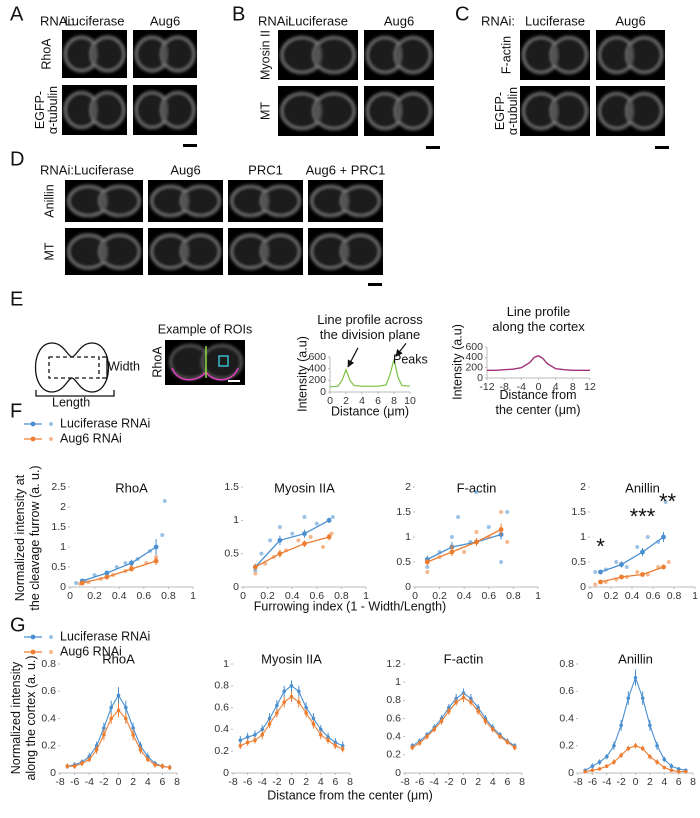 The height and width of the screenshot is (818, 700). Describe the element at coordinates (275, 20) in the screenshot. I see `rnai-label: RNAi:` at that location.